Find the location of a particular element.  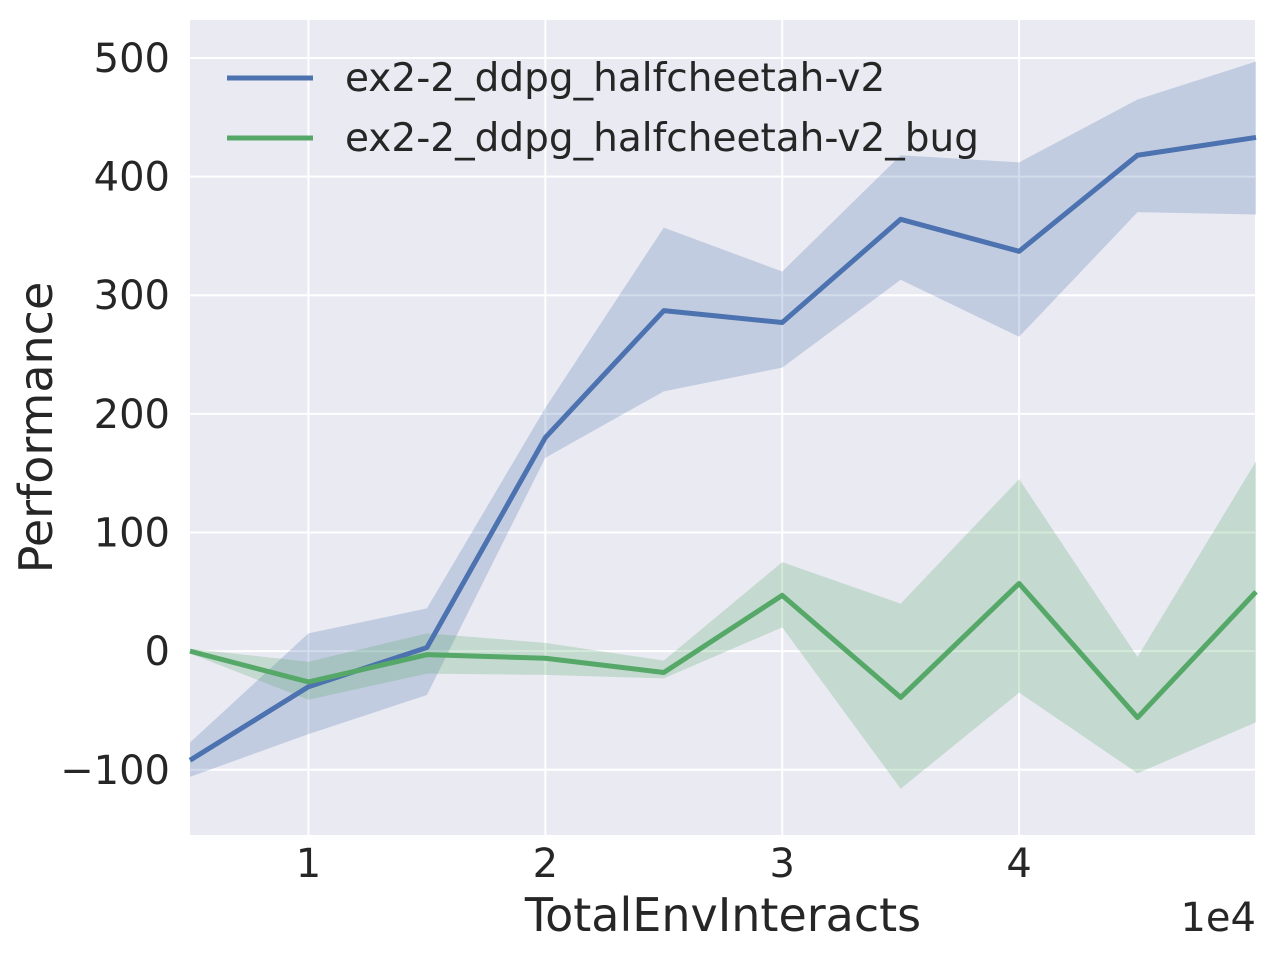

y-axis-label: Performance is located at coordinates (36, 428).